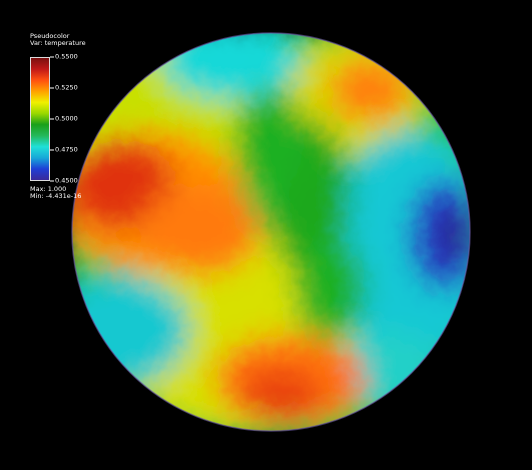  What do you see at coordinates (58, 43) in the screenshot?
I see `legend-variable: Var: temperature` at bounding box center [58, 43].